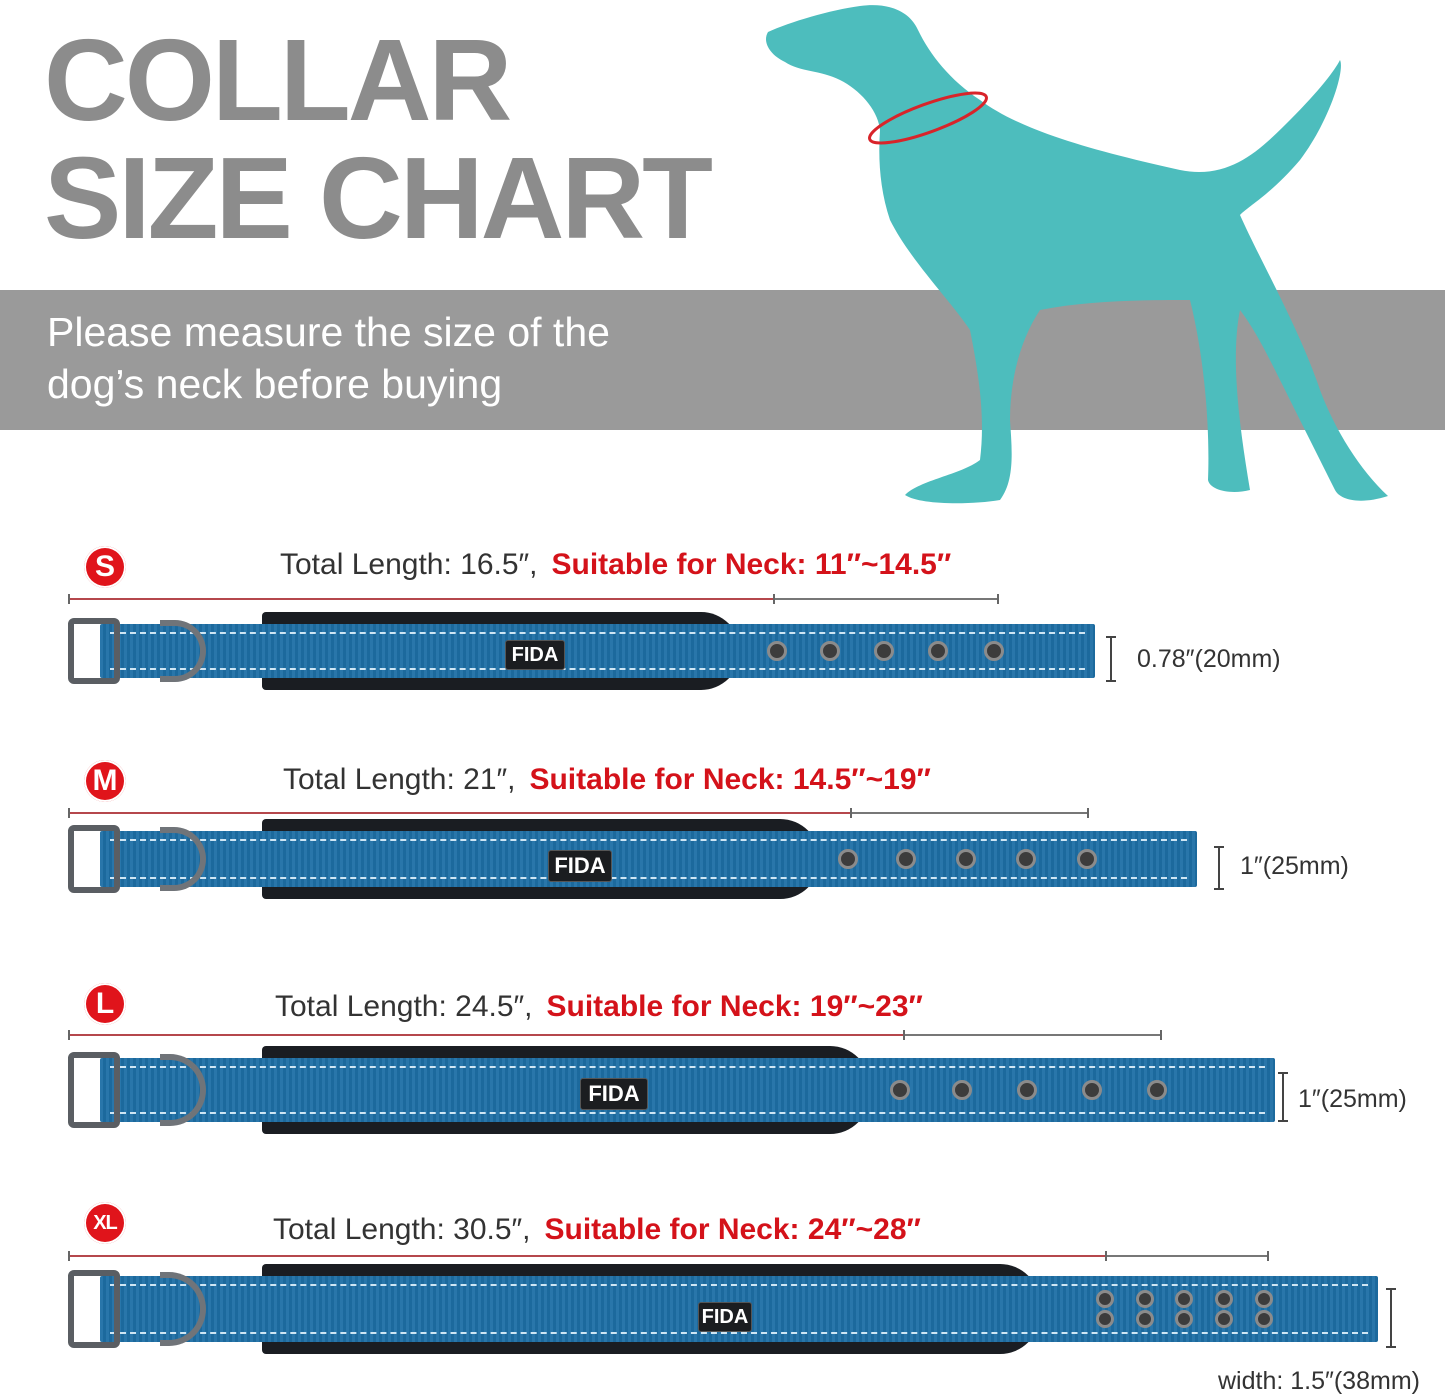 The image size is (1445, 1398). Describe the element at coordinates (105, 1223) in the screenshot. I see `size-badge: XL` at that location.